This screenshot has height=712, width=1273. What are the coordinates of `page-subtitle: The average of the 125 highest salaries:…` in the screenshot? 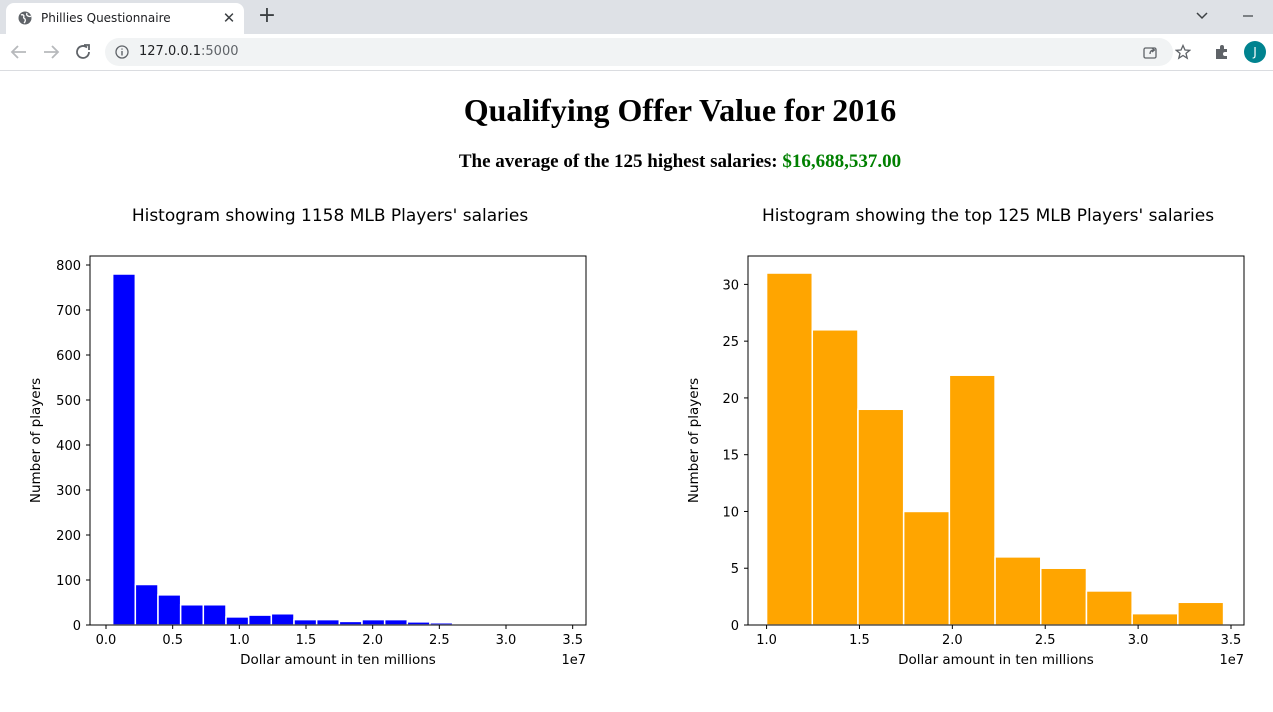 It's located at (636, 162).